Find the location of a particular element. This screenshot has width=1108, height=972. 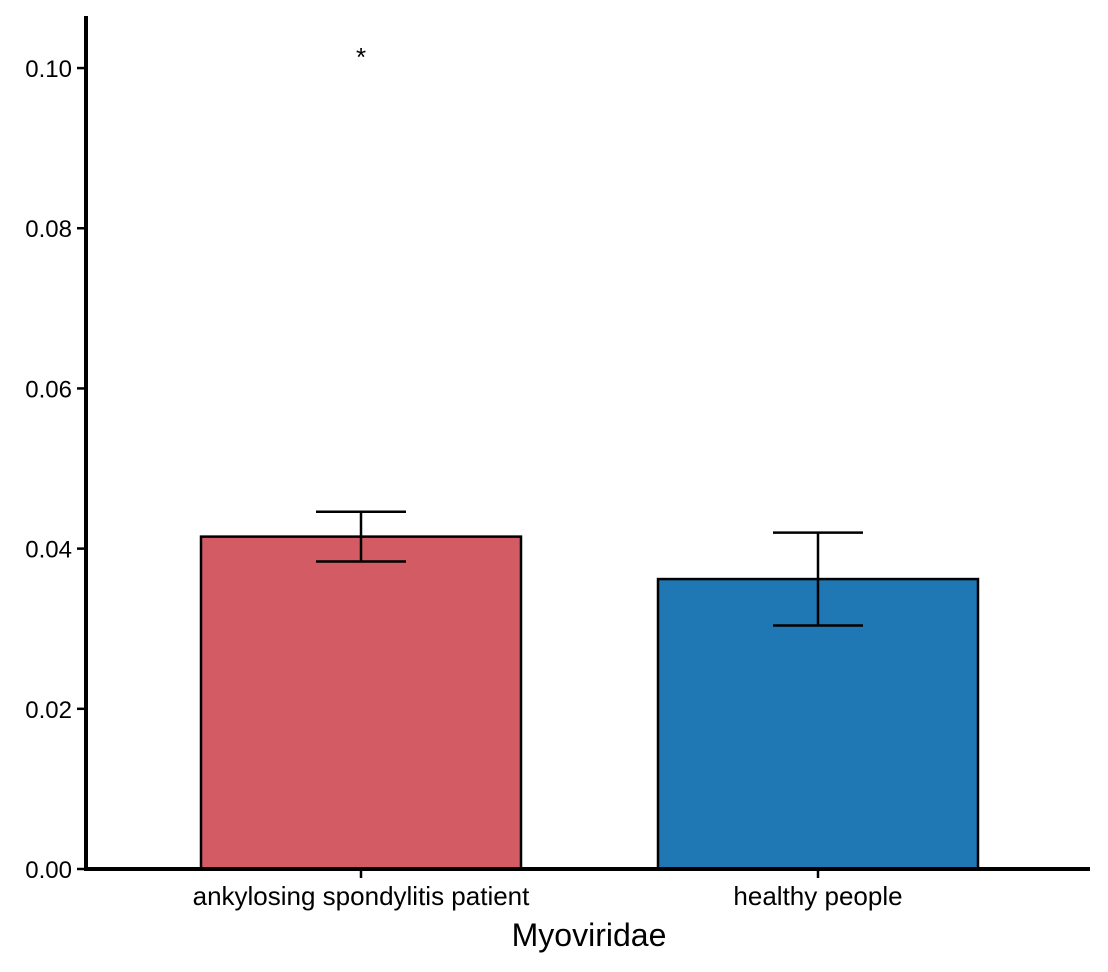

y-tick-label-1: 0.02 is located at coordinates (48, 710).